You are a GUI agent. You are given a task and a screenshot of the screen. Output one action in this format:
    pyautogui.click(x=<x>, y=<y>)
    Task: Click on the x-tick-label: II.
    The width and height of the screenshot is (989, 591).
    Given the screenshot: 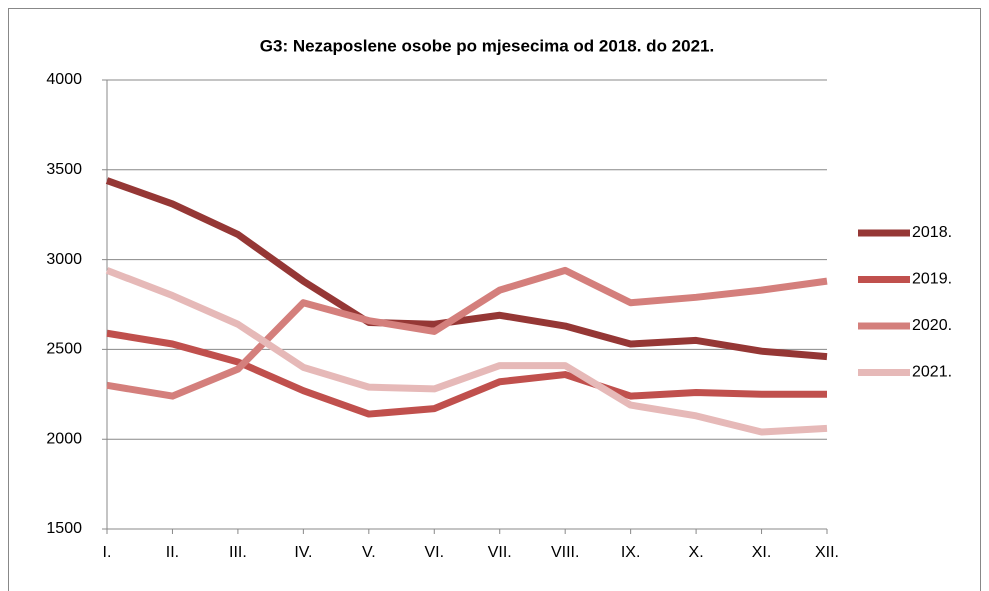 What is the action you would take?
    pyautogui.click(x=172, y=552)
    